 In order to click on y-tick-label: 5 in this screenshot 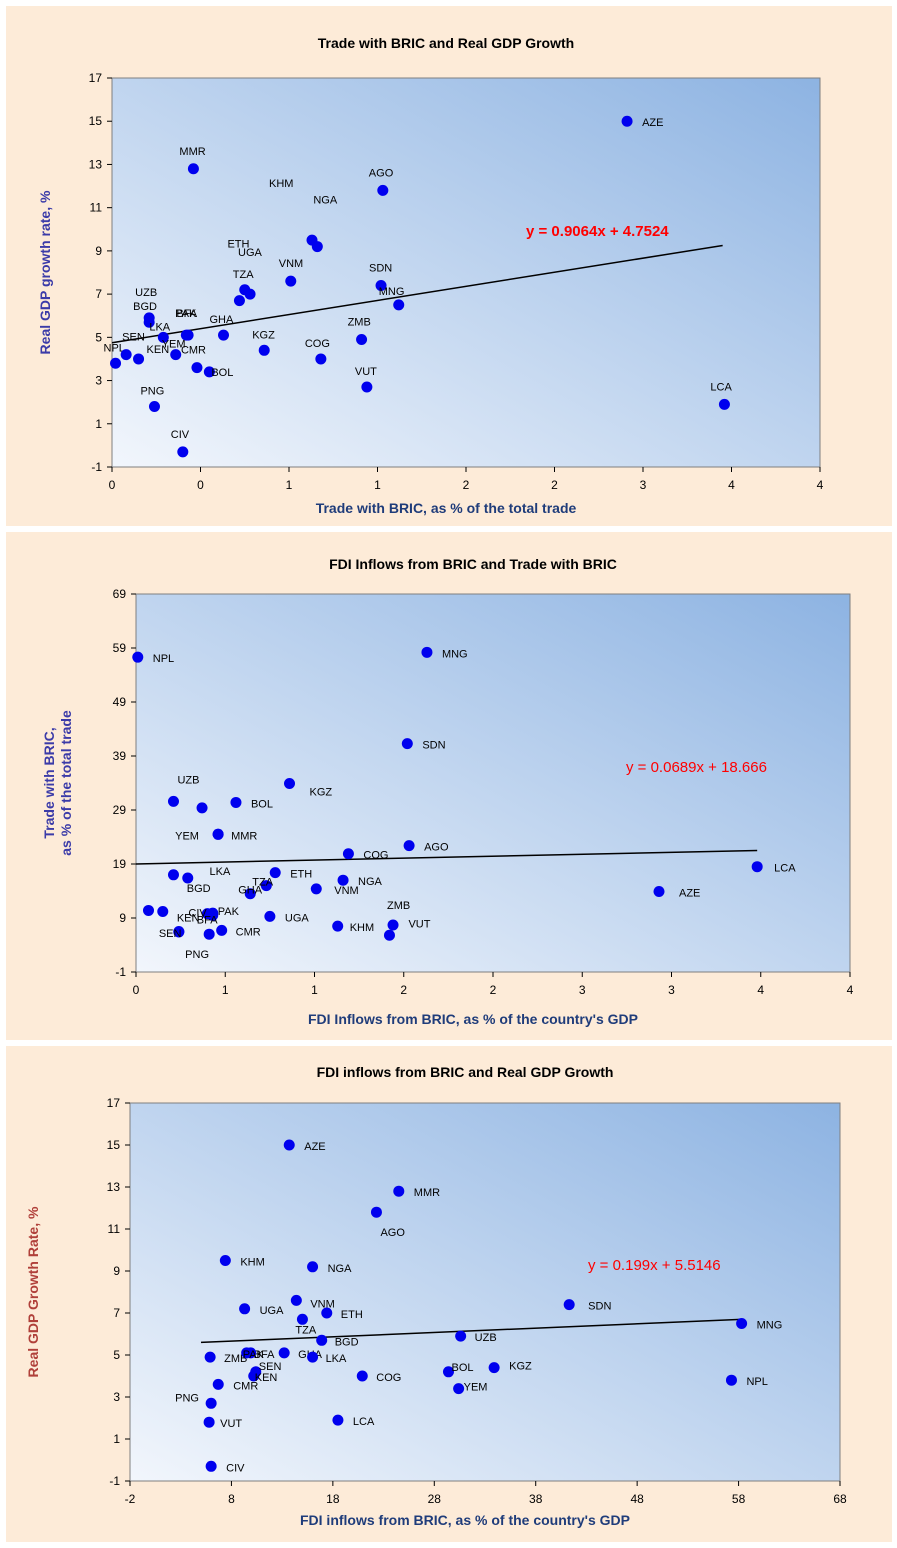, I will do `click(116, 1355)`.